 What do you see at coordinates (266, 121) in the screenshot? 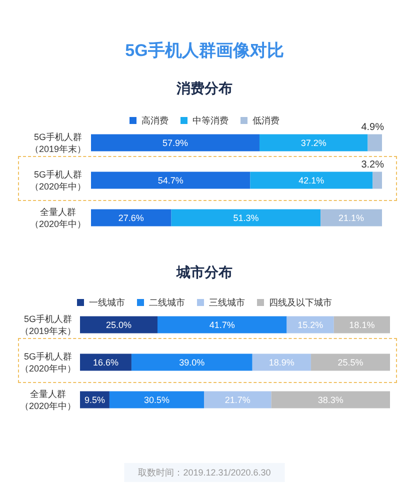
I see `legend-label: 低消费` at bounding box center [266, 121].